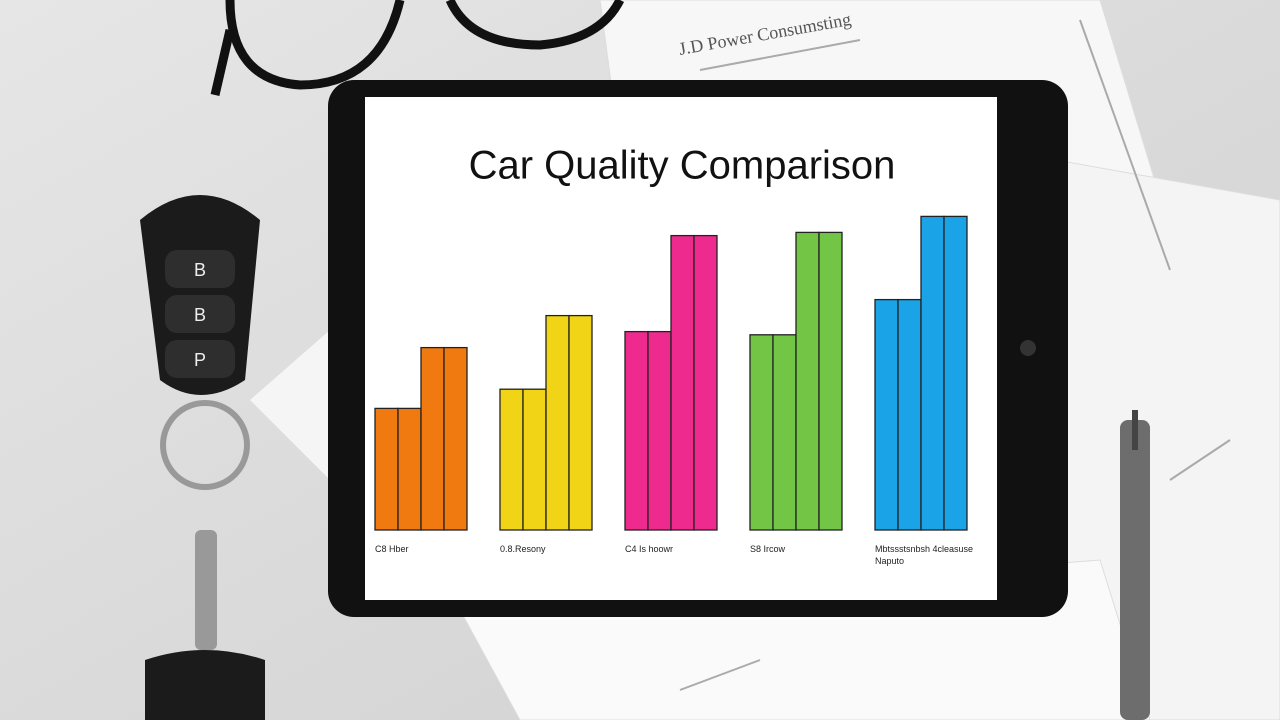 The width and height of the screenshot is (1280, 720). I want to click on chart-title: Car Quality Comparison, so click(682, 166).